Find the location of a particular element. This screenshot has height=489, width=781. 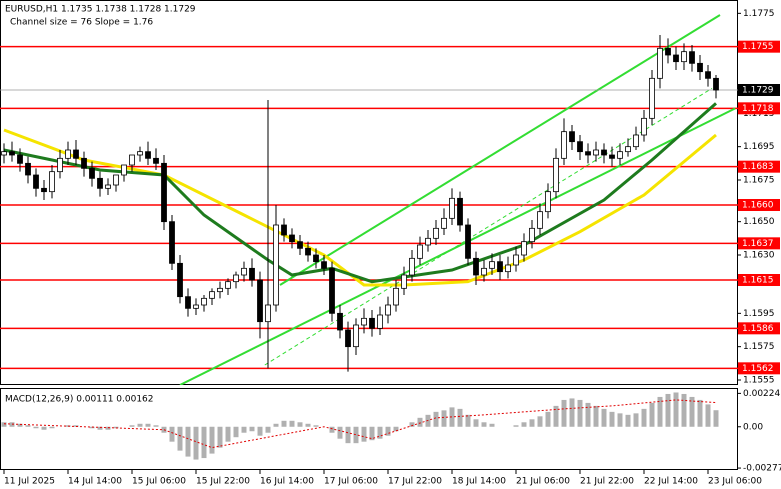

x-tick-label: 11 Jul 2025 is located at coordinates (29, 482).